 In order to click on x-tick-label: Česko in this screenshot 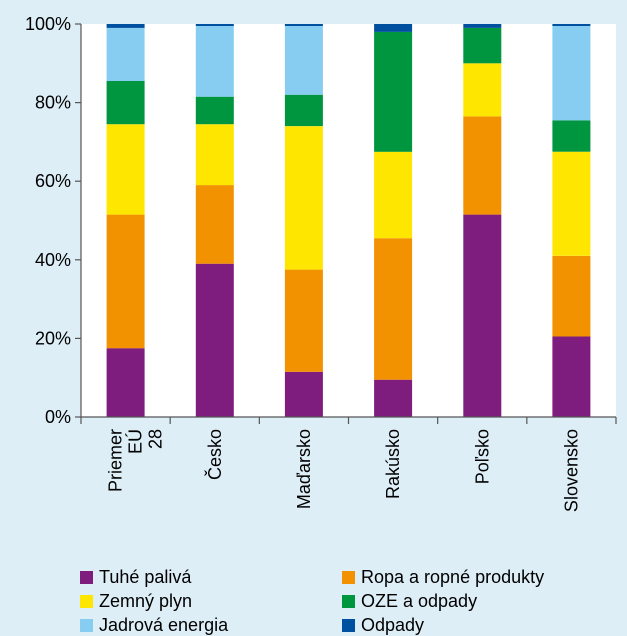, I will do `click(214, 454)`.